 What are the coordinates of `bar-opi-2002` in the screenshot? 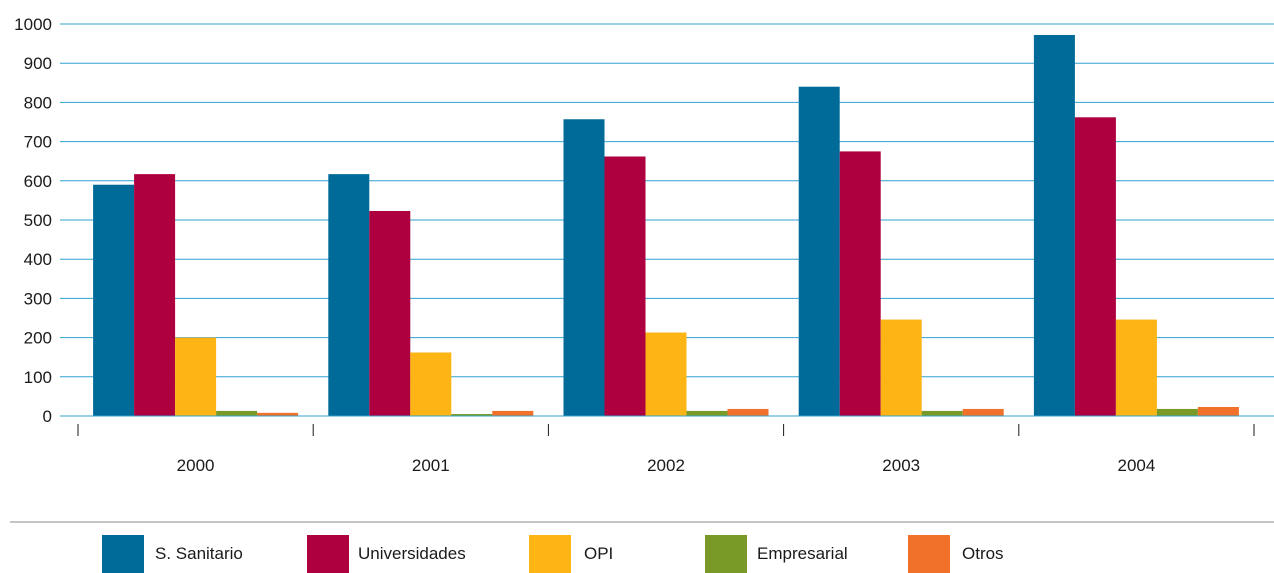 It's located at (666, 374).